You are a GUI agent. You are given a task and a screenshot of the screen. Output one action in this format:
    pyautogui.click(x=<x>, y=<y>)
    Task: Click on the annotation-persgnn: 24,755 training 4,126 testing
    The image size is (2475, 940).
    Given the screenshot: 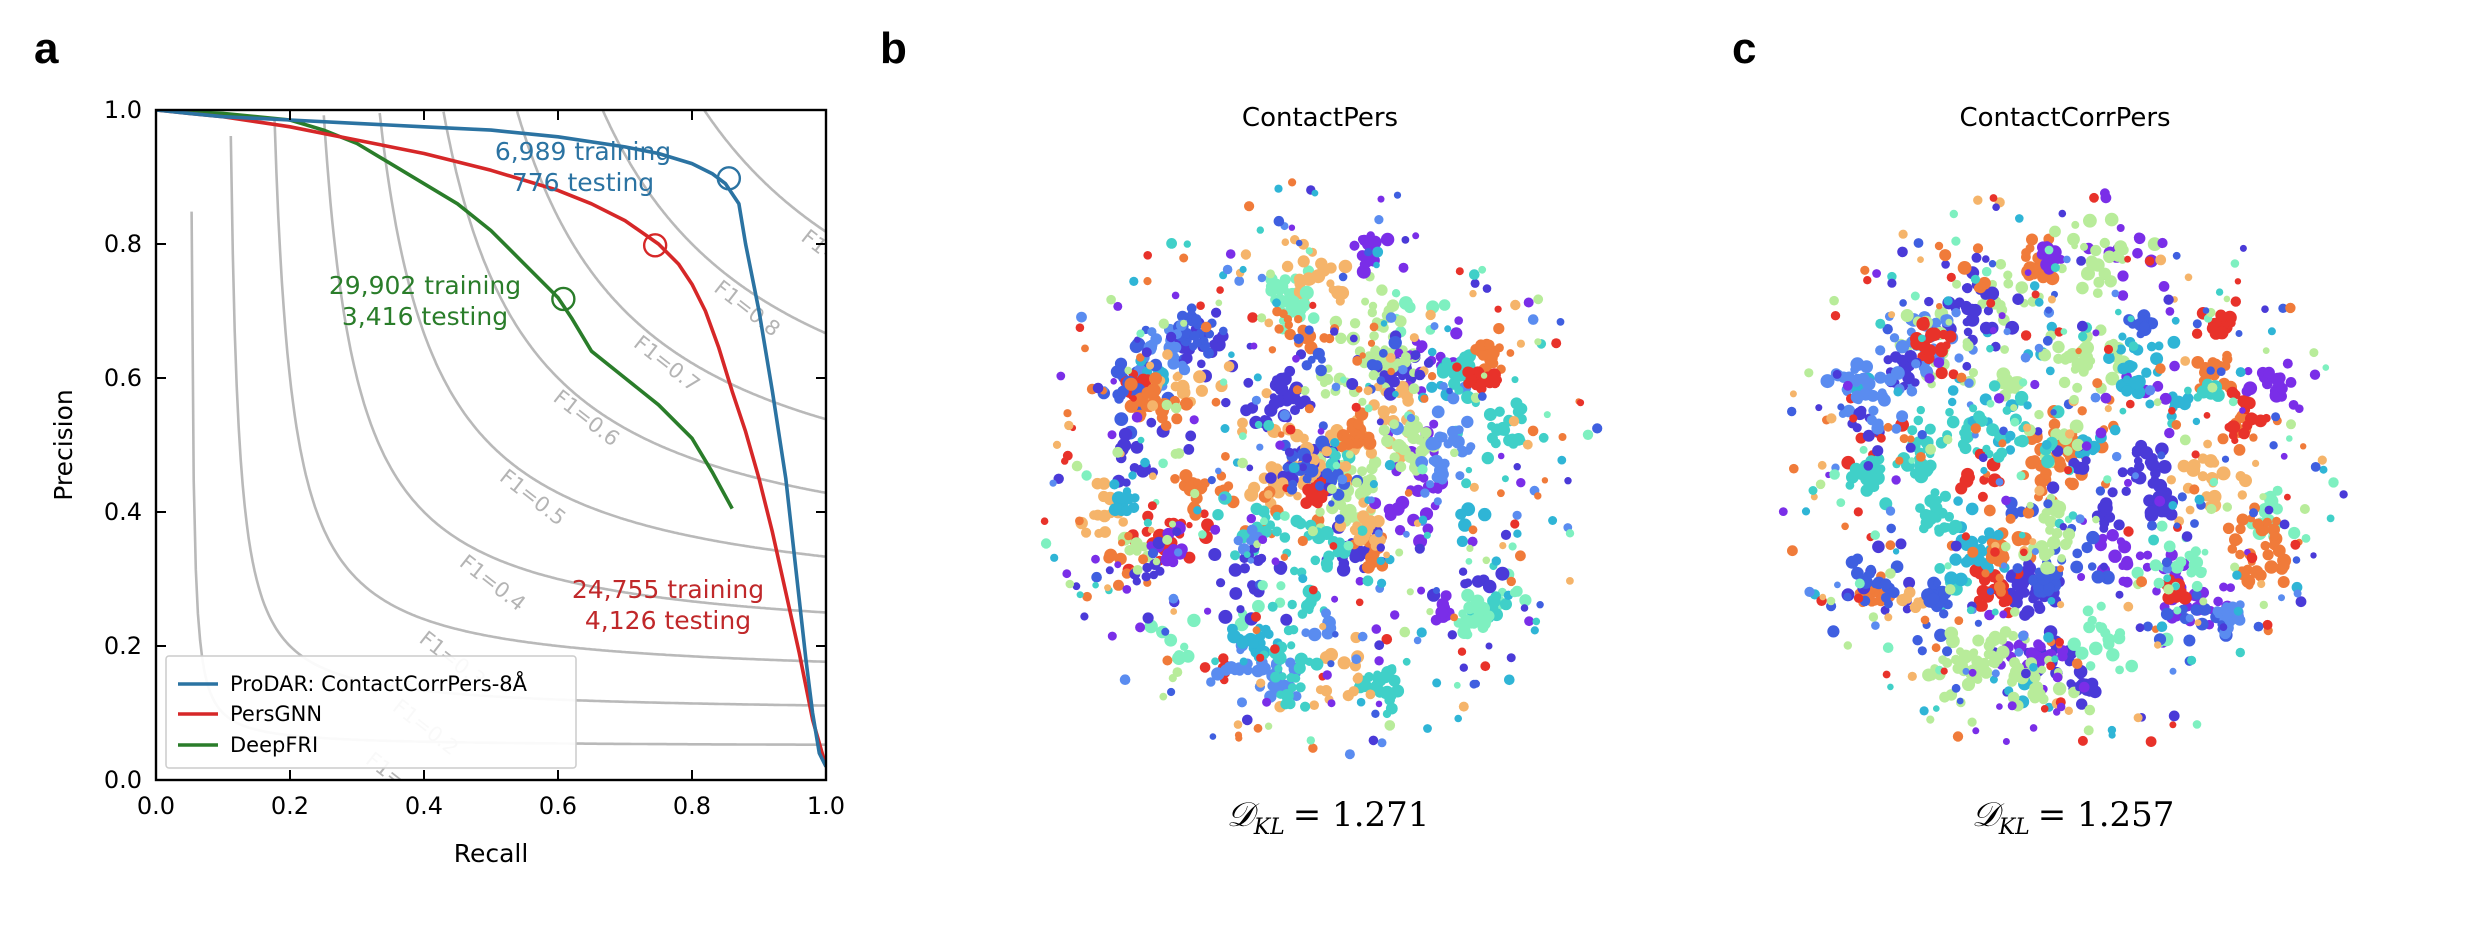 What is the action you would take?
    pyautogui.click(x=668, y=605)
    